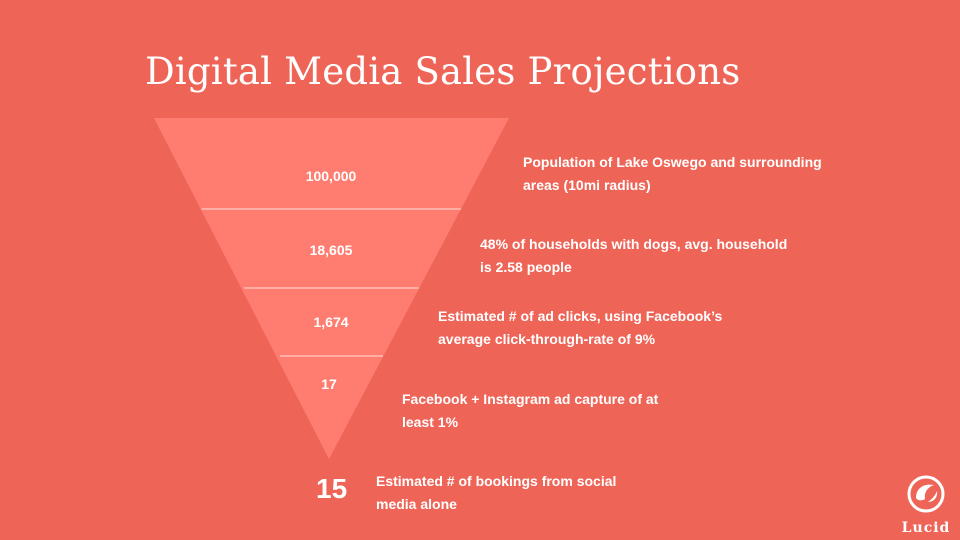 This screenshot has height=540, width=960. I want to click on lucid-logo-icon, so click(926, 494).